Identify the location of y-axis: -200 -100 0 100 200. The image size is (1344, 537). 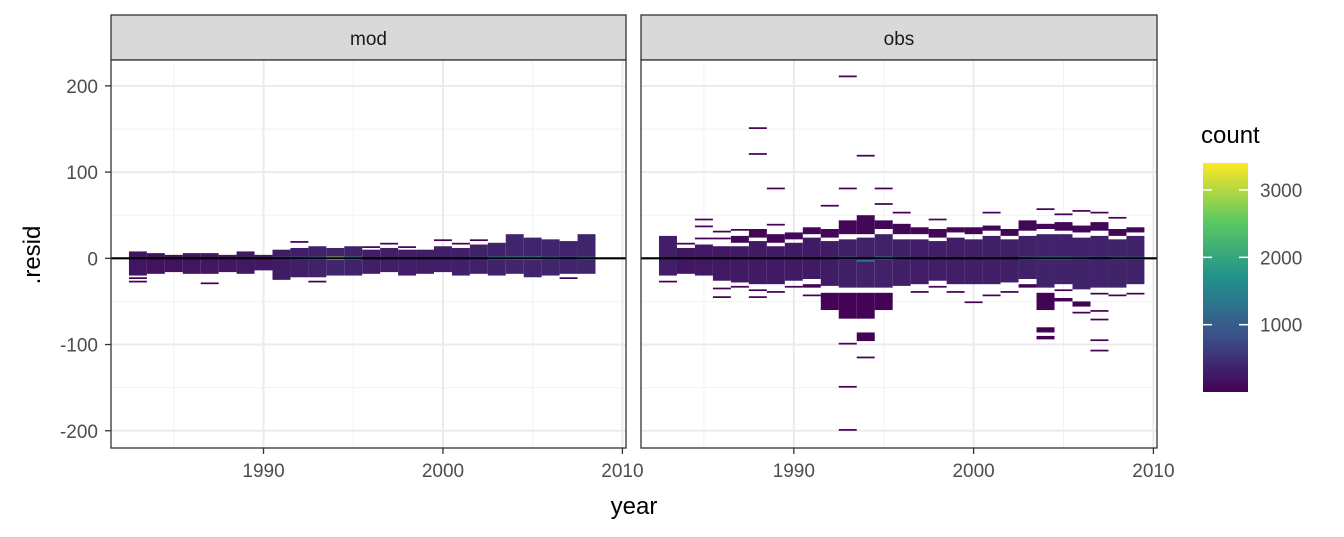
(85, 260).